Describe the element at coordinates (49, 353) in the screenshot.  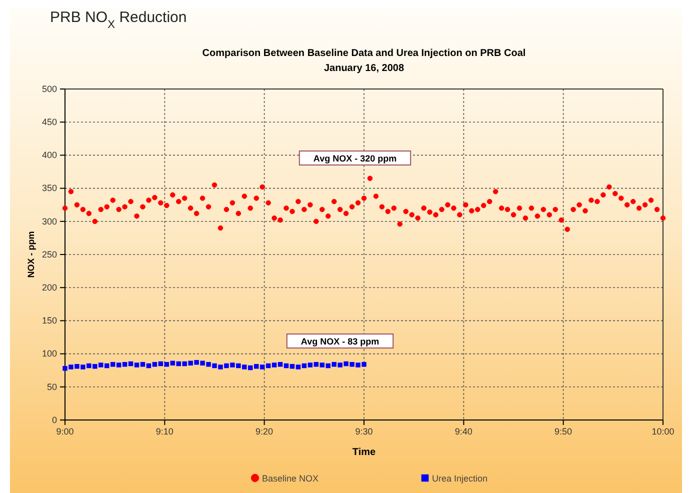
I see `y-tick-label: 100` at that location.